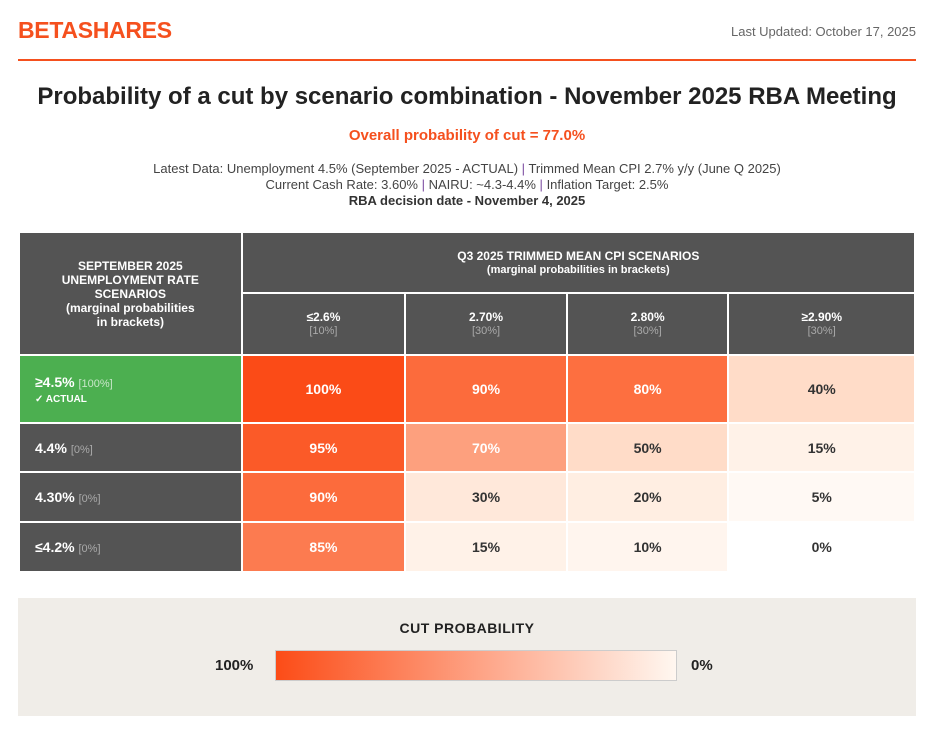 The image size is (934, 730). I want to click on column-header: 2.80% [30%], so click(647, 324).